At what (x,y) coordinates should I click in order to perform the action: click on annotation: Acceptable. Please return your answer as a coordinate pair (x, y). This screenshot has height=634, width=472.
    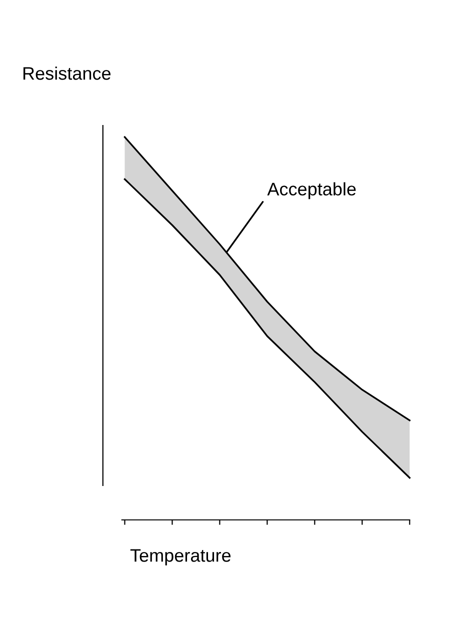
    Looking at the image, I should click on (311, 191).